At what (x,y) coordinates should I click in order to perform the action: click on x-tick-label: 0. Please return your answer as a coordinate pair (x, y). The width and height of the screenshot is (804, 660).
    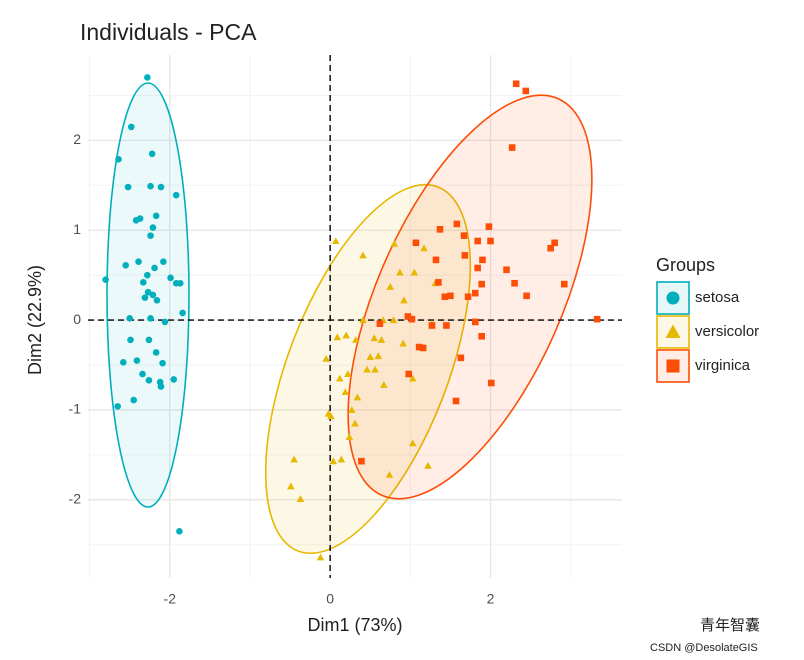
    Looking at the image, I should click on (330, 599).